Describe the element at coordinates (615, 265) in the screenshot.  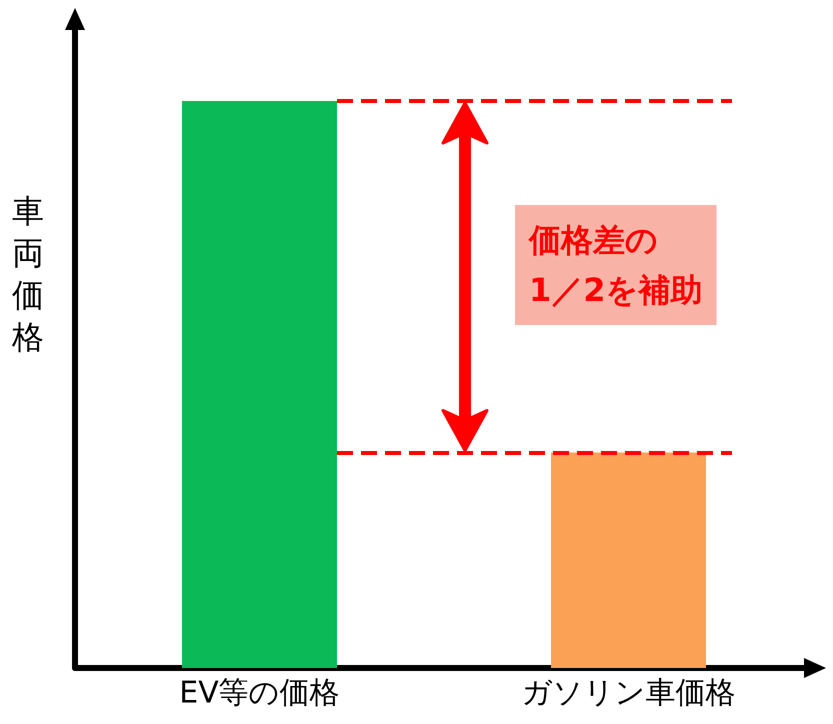
I see `annotation: 価格差の 1／2を補助` at that location.